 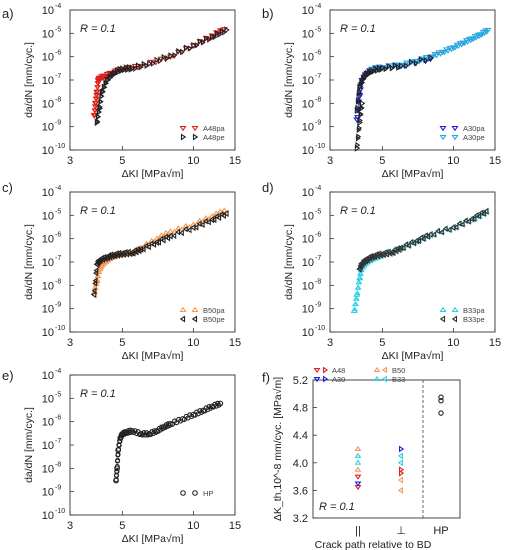 I want to click on y-tick-exponent: -4, so click(x=318, y=6).